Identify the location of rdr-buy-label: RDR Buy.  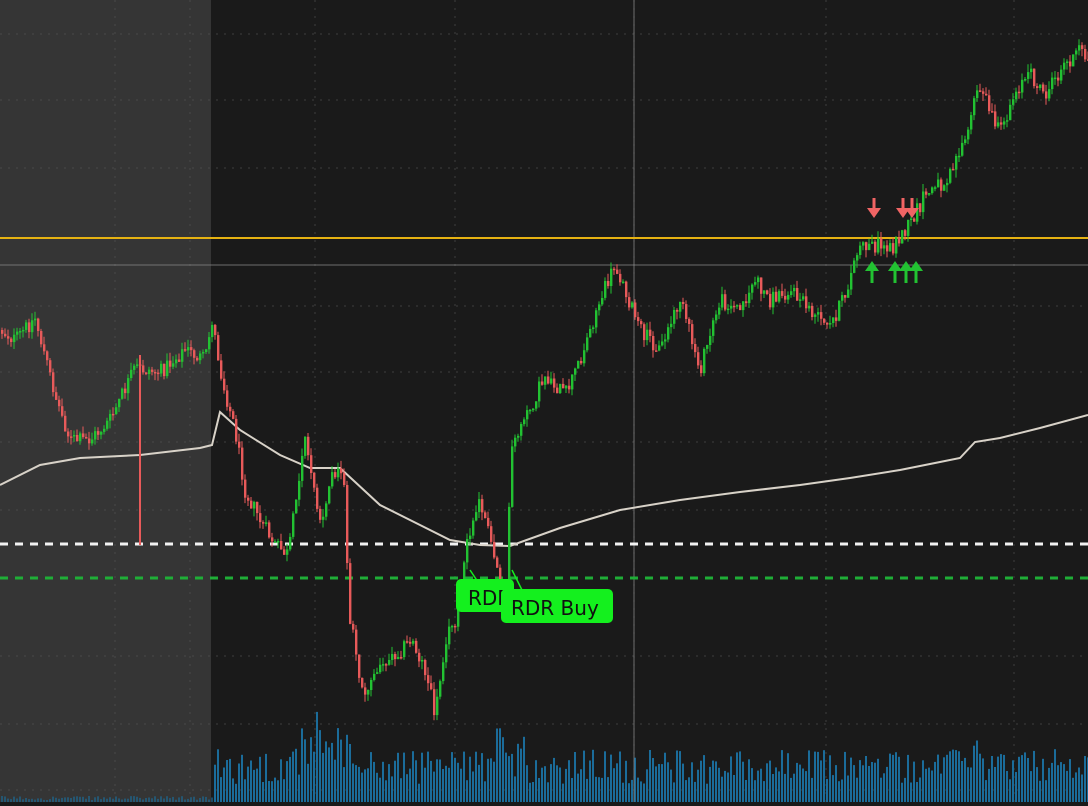
(557, 596).